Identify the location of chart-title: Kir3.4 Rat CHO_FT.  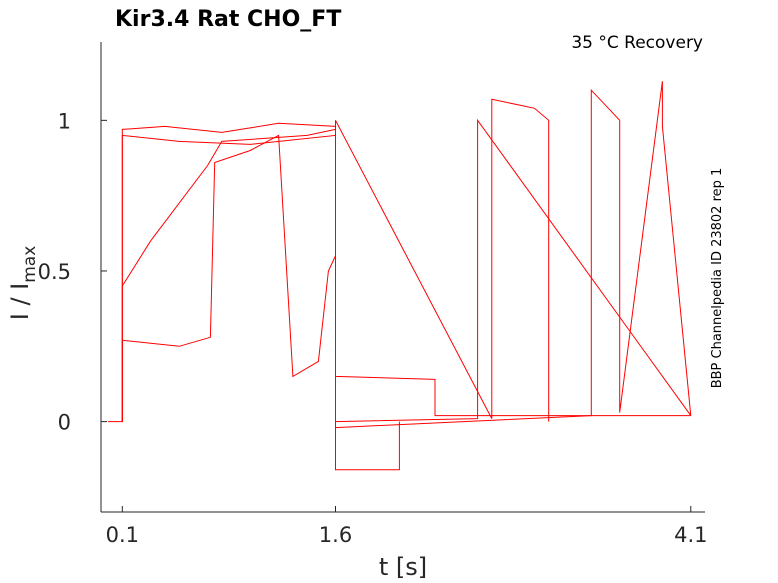
(228, 19).